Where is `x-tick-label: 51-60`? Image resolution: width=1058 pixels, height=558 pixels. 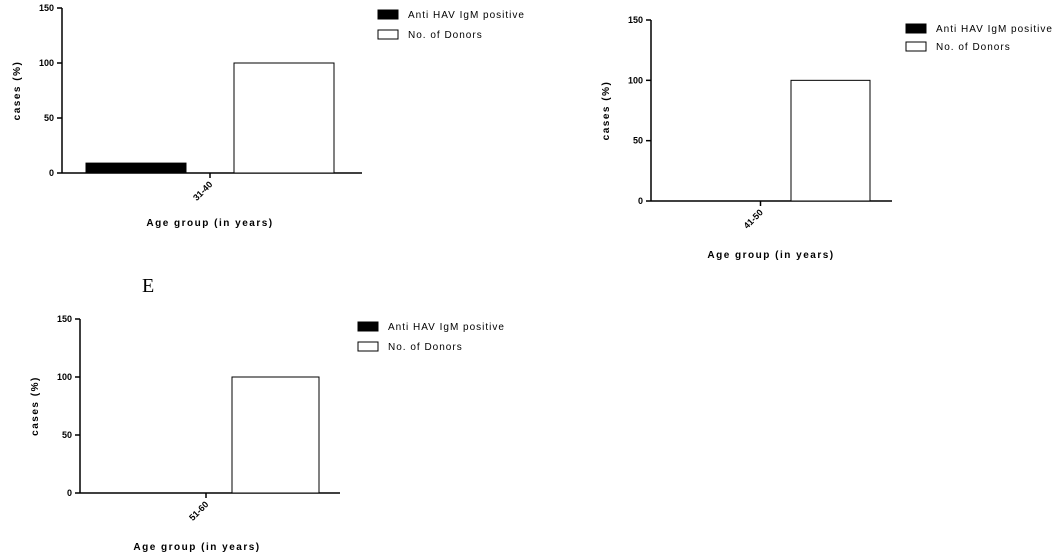
x-tick-label: 51-60 is located at coordinates (198, 510).